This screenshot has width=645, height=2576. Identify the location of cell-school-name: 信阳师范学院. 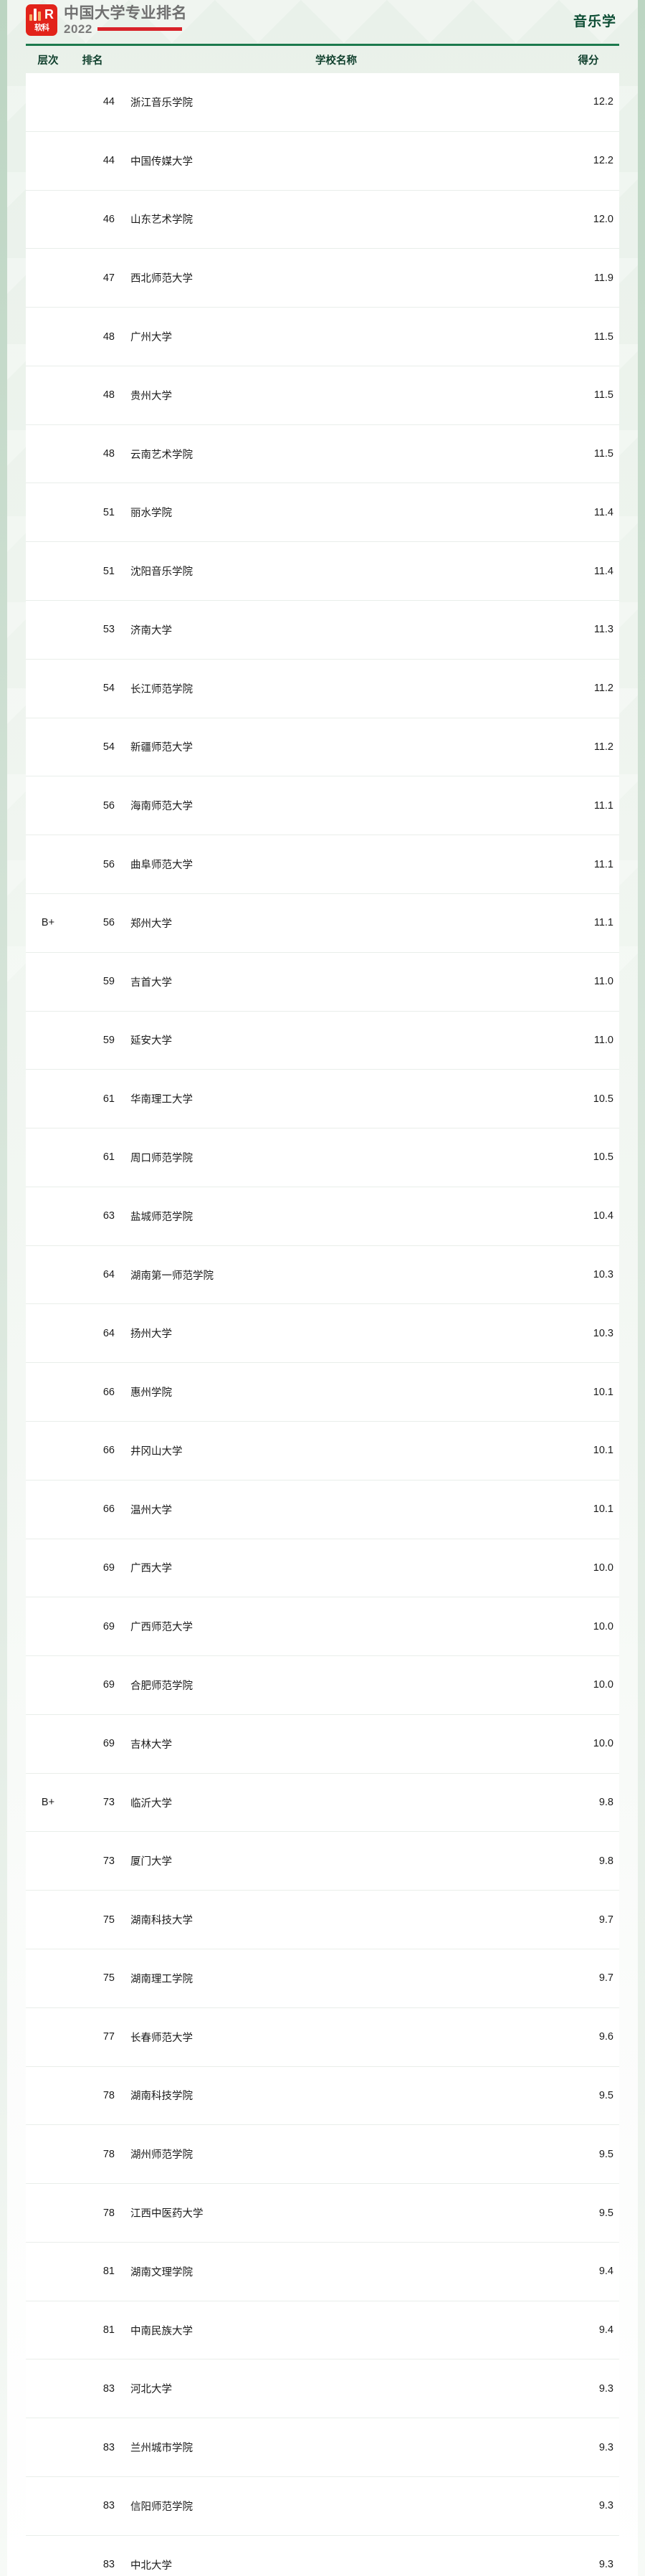
(161, 2507).